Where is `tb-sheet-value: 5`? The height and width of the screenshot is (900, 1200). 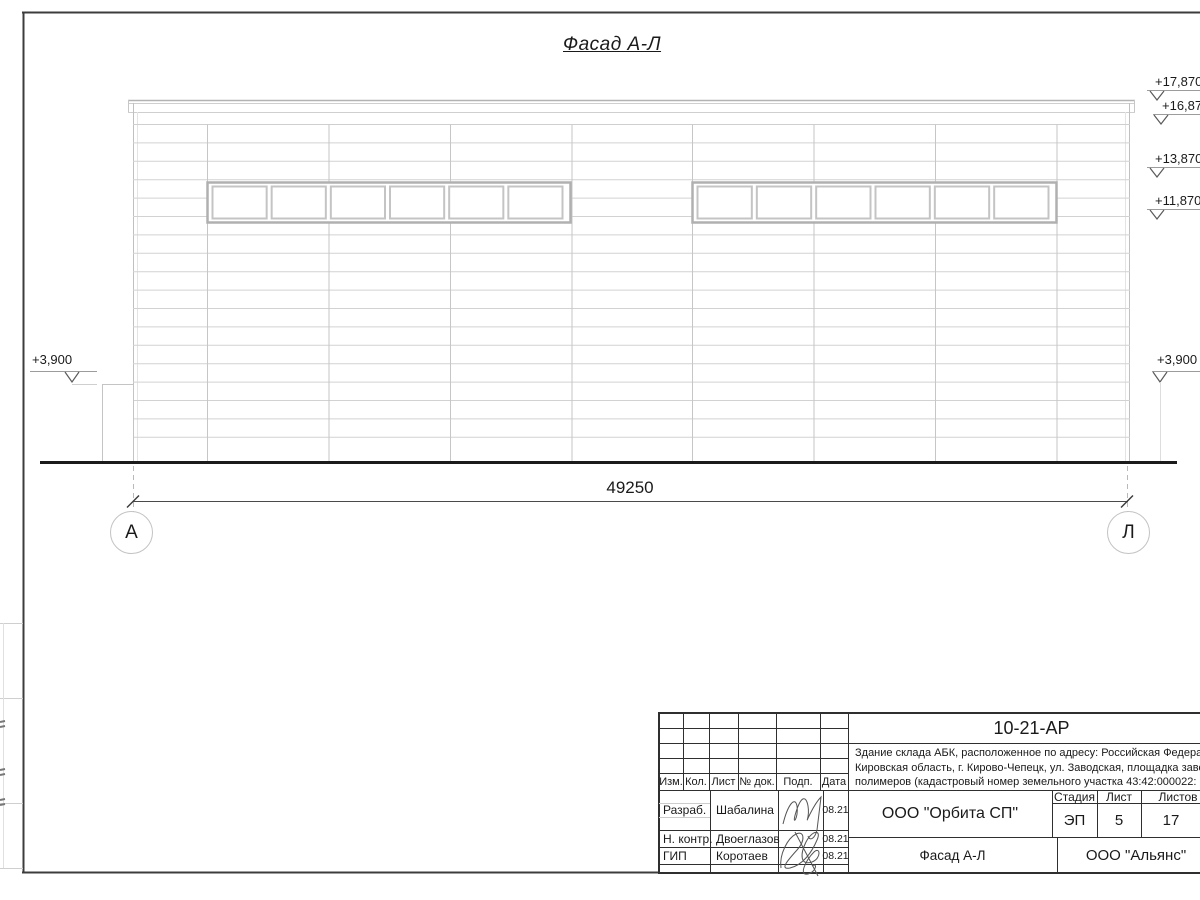 tb-sheet-value: 5 is located at coordinates (1119, 820).